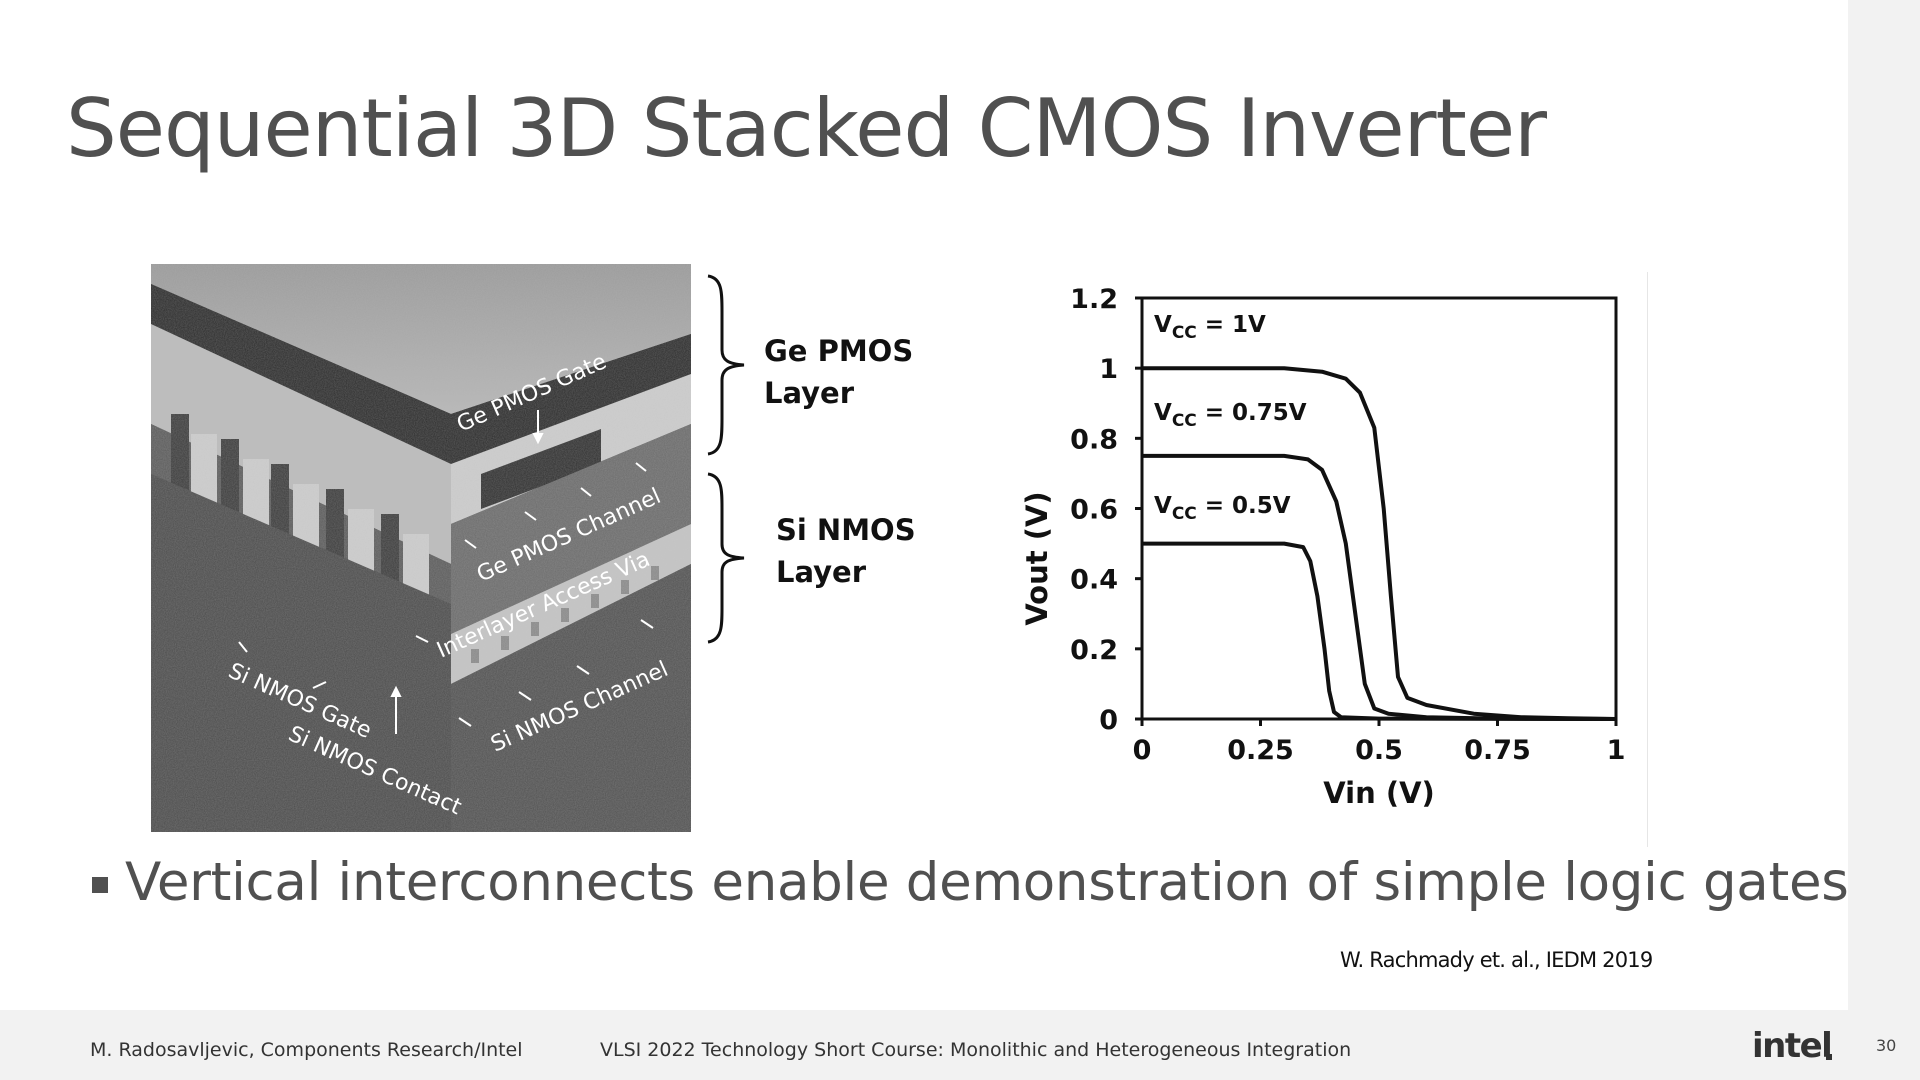 The width and height of the screenshot is (1920, 1080). What do you see at coordinates (1497, 750) in the screenshot?
I see `x-tick-label: 0.75` at bounding box center [1497, 750].